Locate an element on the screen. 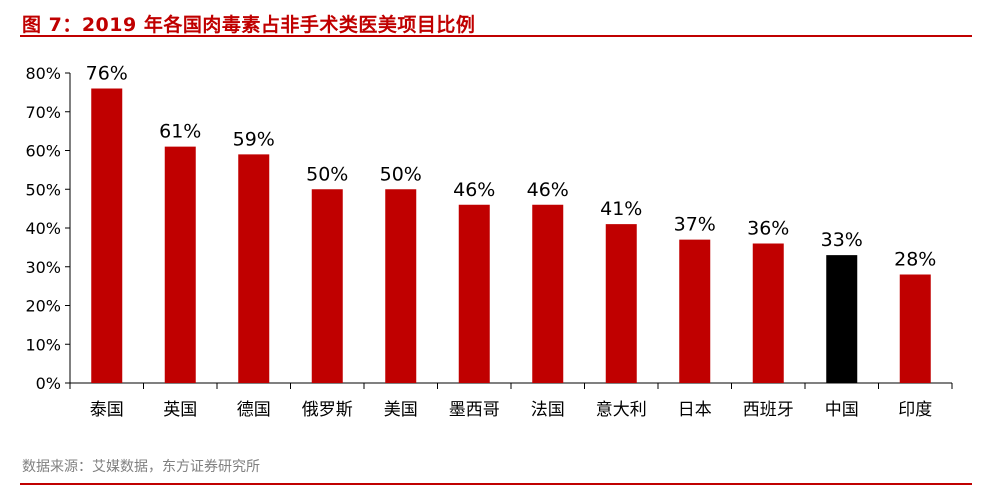 The width and height of the screenshot is (989, 493). data-label-9: 36% is located at coordinates (768, 229).